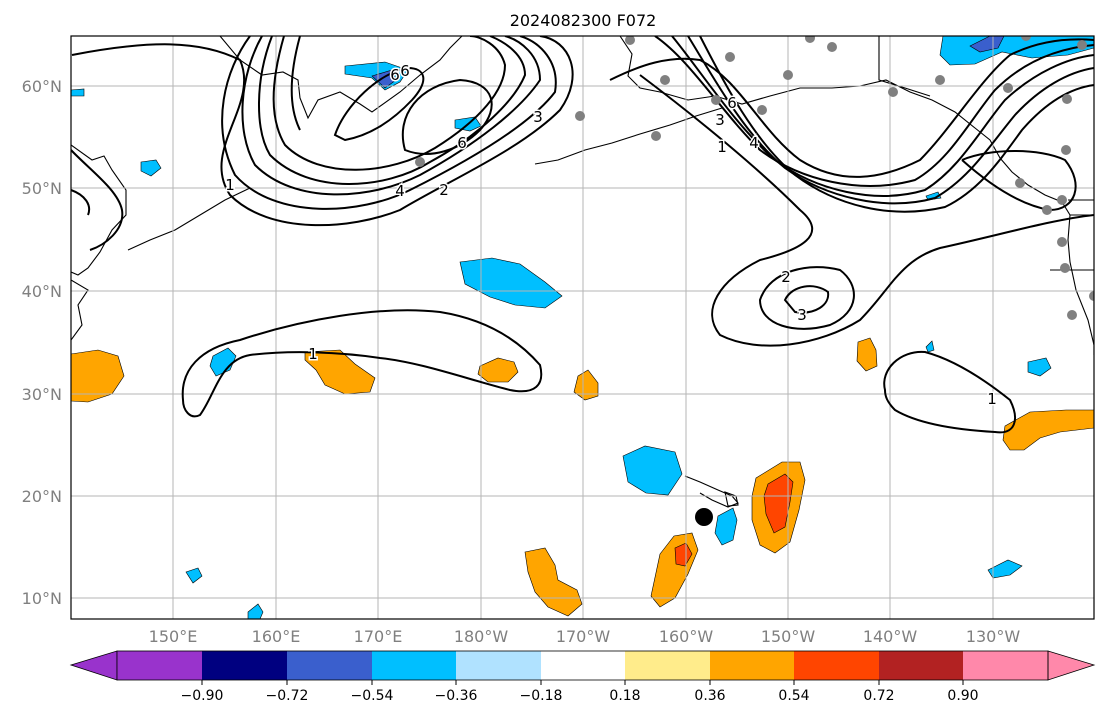  I want to click on colorbar-tick-label: 0.54, so click(793, 696).